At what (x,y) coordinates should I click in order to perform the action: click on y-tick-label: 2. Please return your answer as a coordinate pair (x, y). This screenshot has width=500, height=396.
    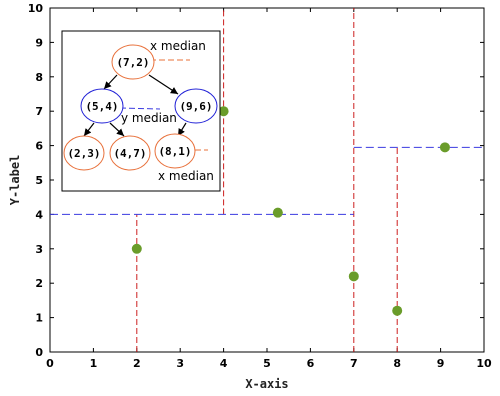
    Looking at the image, I should click on (39, 283).